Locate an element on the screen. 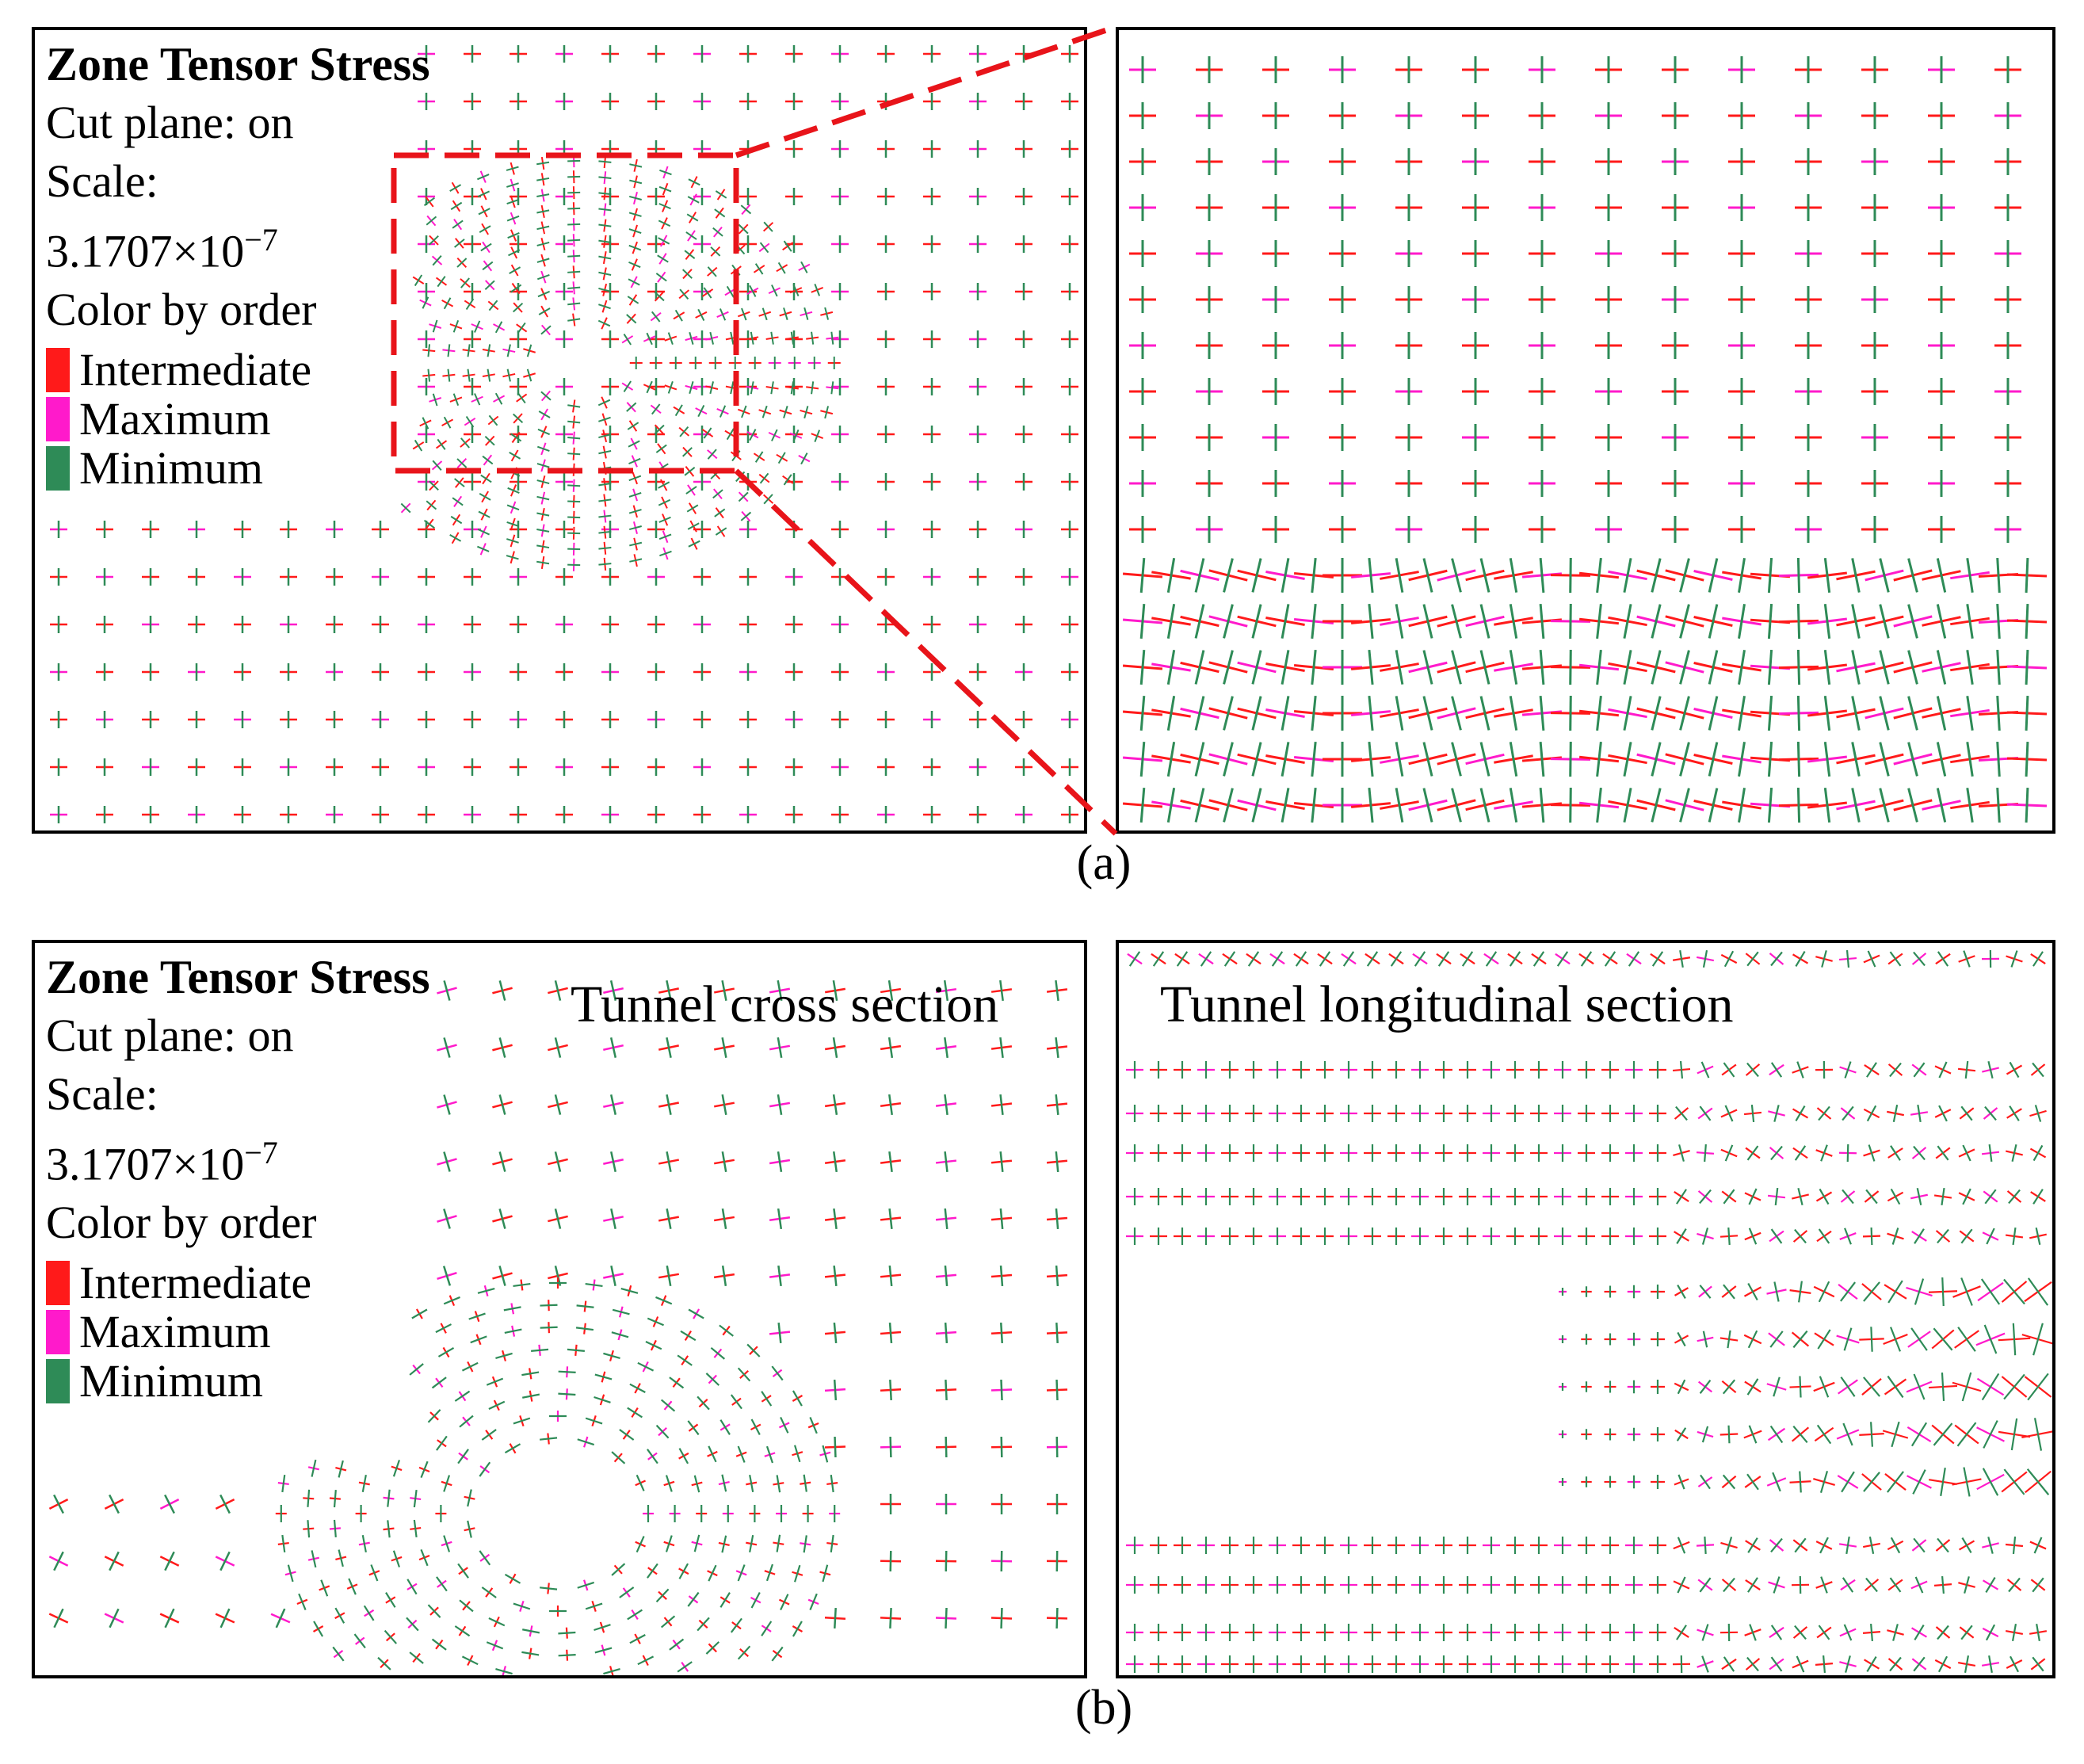  maximum-swatch is located at coordinates (58, 419).